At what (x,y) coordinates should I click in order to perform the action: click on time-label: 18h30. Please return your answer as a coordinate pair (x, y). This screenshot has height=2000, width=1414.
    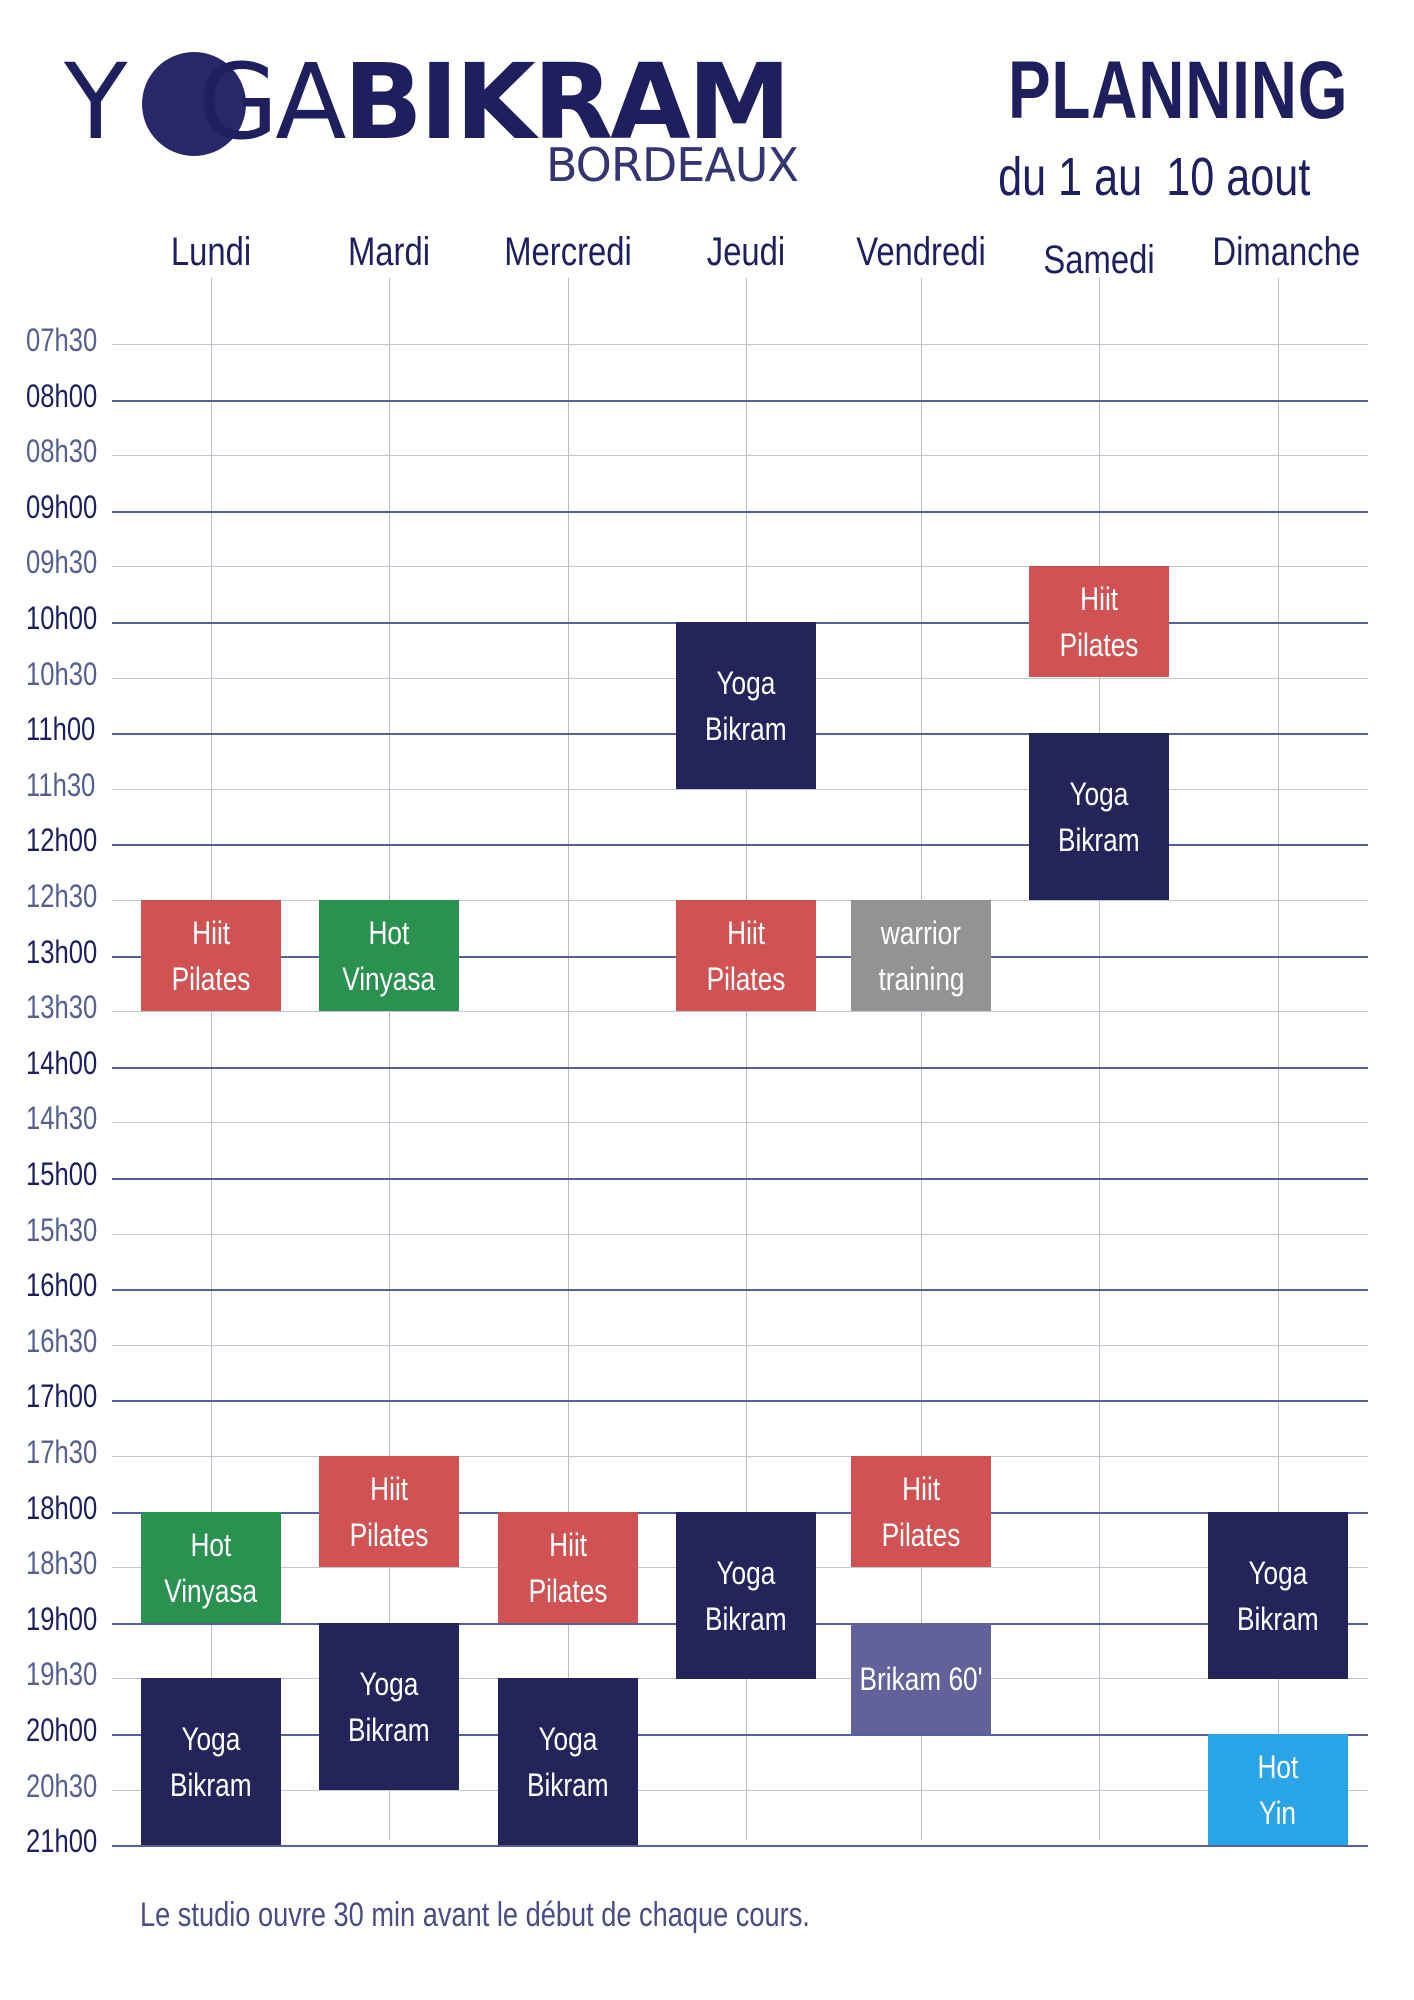
    Looking at the image, I should click on (62, 1563).